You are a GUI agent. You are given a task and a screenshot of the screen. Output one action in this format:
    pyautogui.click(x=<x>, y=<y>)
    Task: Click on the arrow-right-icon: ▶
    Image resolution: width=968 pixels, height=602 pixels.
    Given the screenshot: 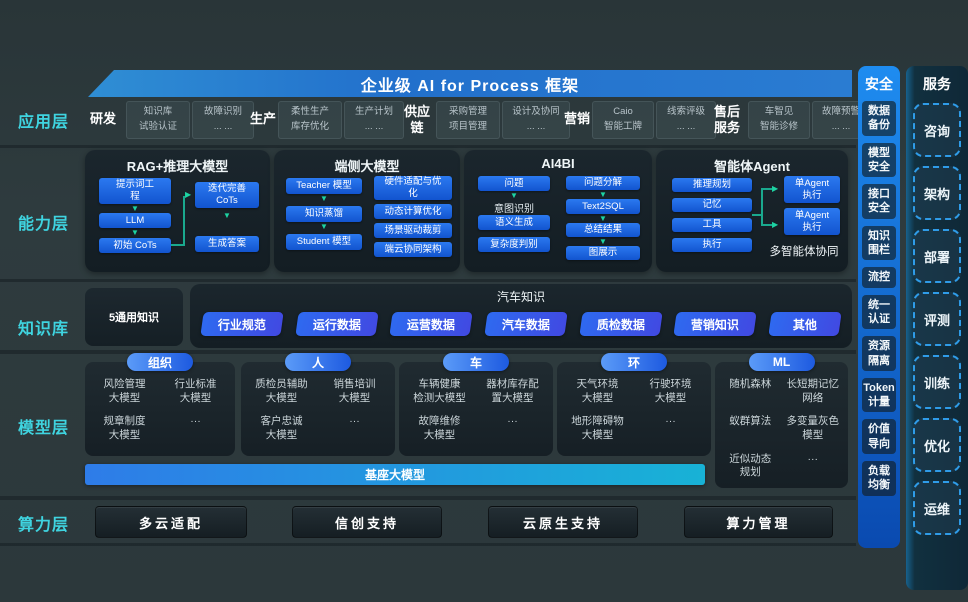 What is the action you would take?
    pyautogui.click(x=188, y=194)
    